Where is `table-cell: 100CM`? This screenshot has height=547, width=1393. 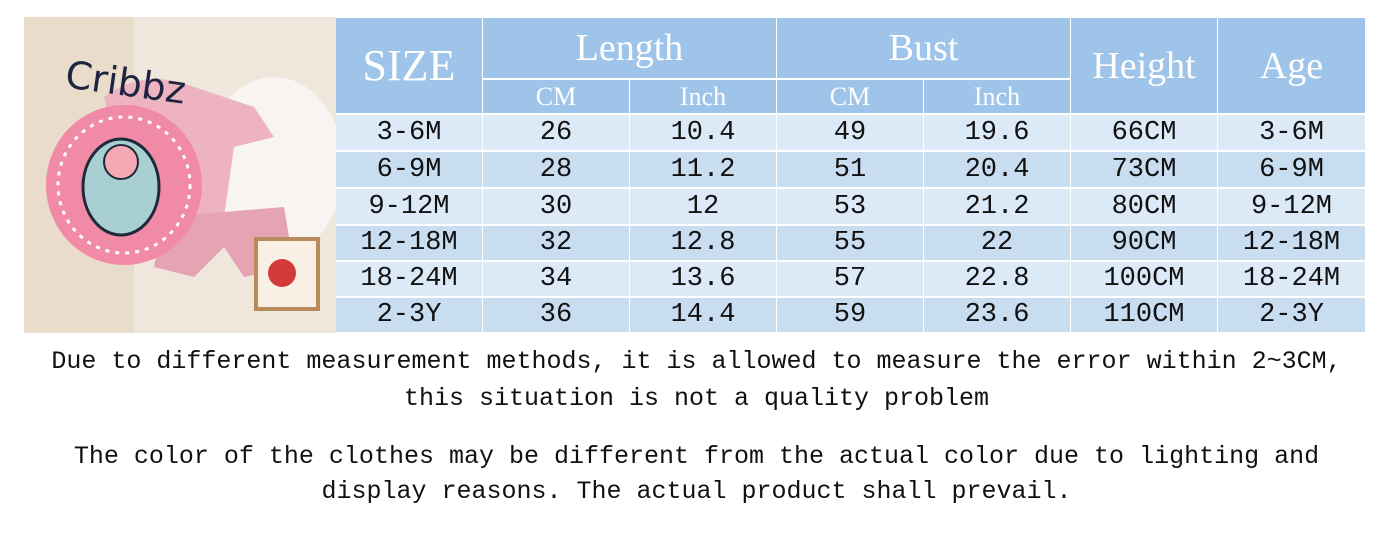 table-cell: 100CM is located at coordinates (1144, 280).